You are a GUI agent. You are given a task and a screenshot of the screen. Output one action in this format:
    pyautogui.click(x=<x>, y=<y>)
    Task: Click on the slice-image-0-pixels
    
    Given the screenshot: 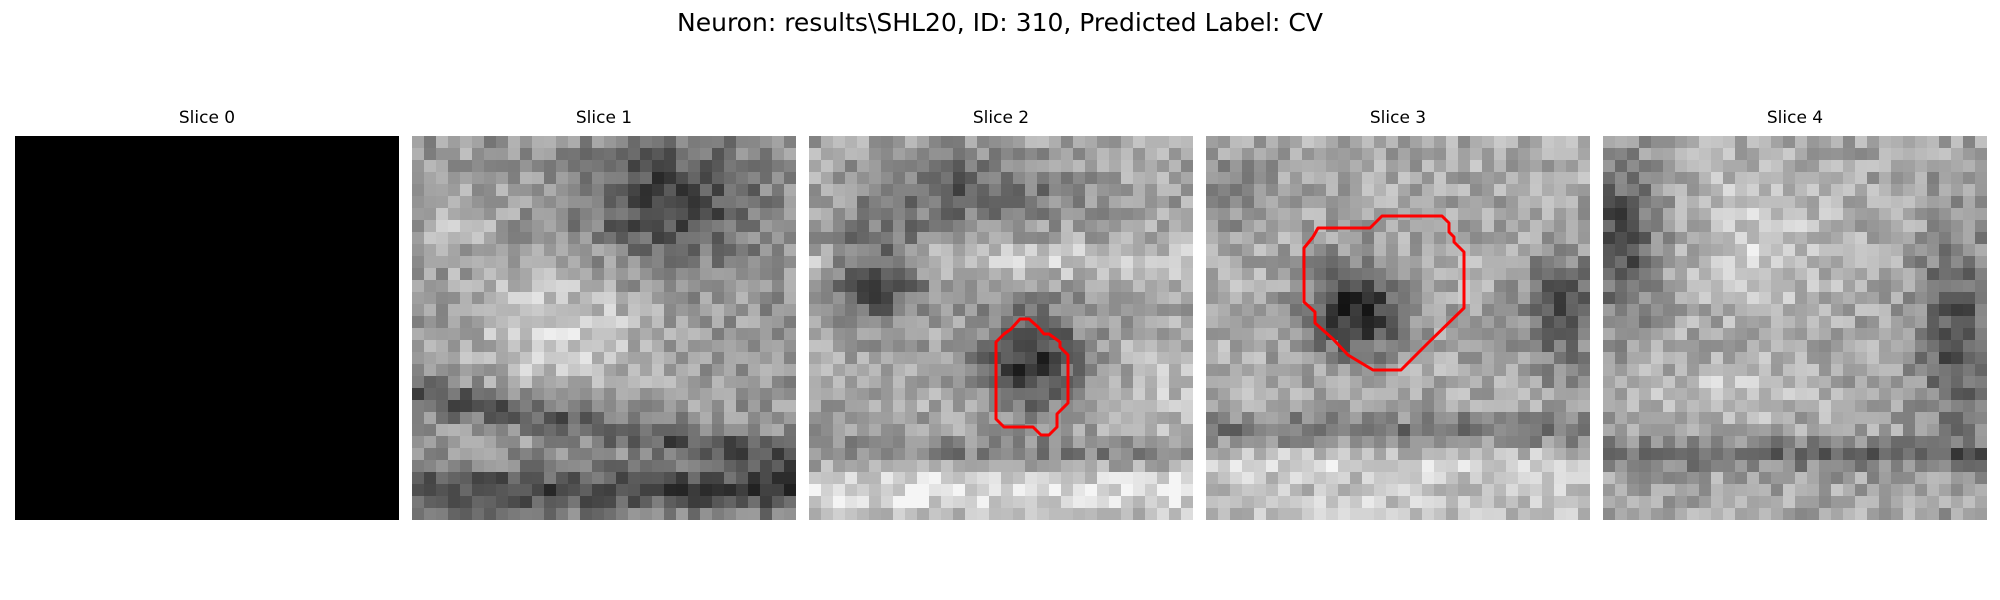 What is the action you would take?
    pyautogui.click(x=207, y=328)
    